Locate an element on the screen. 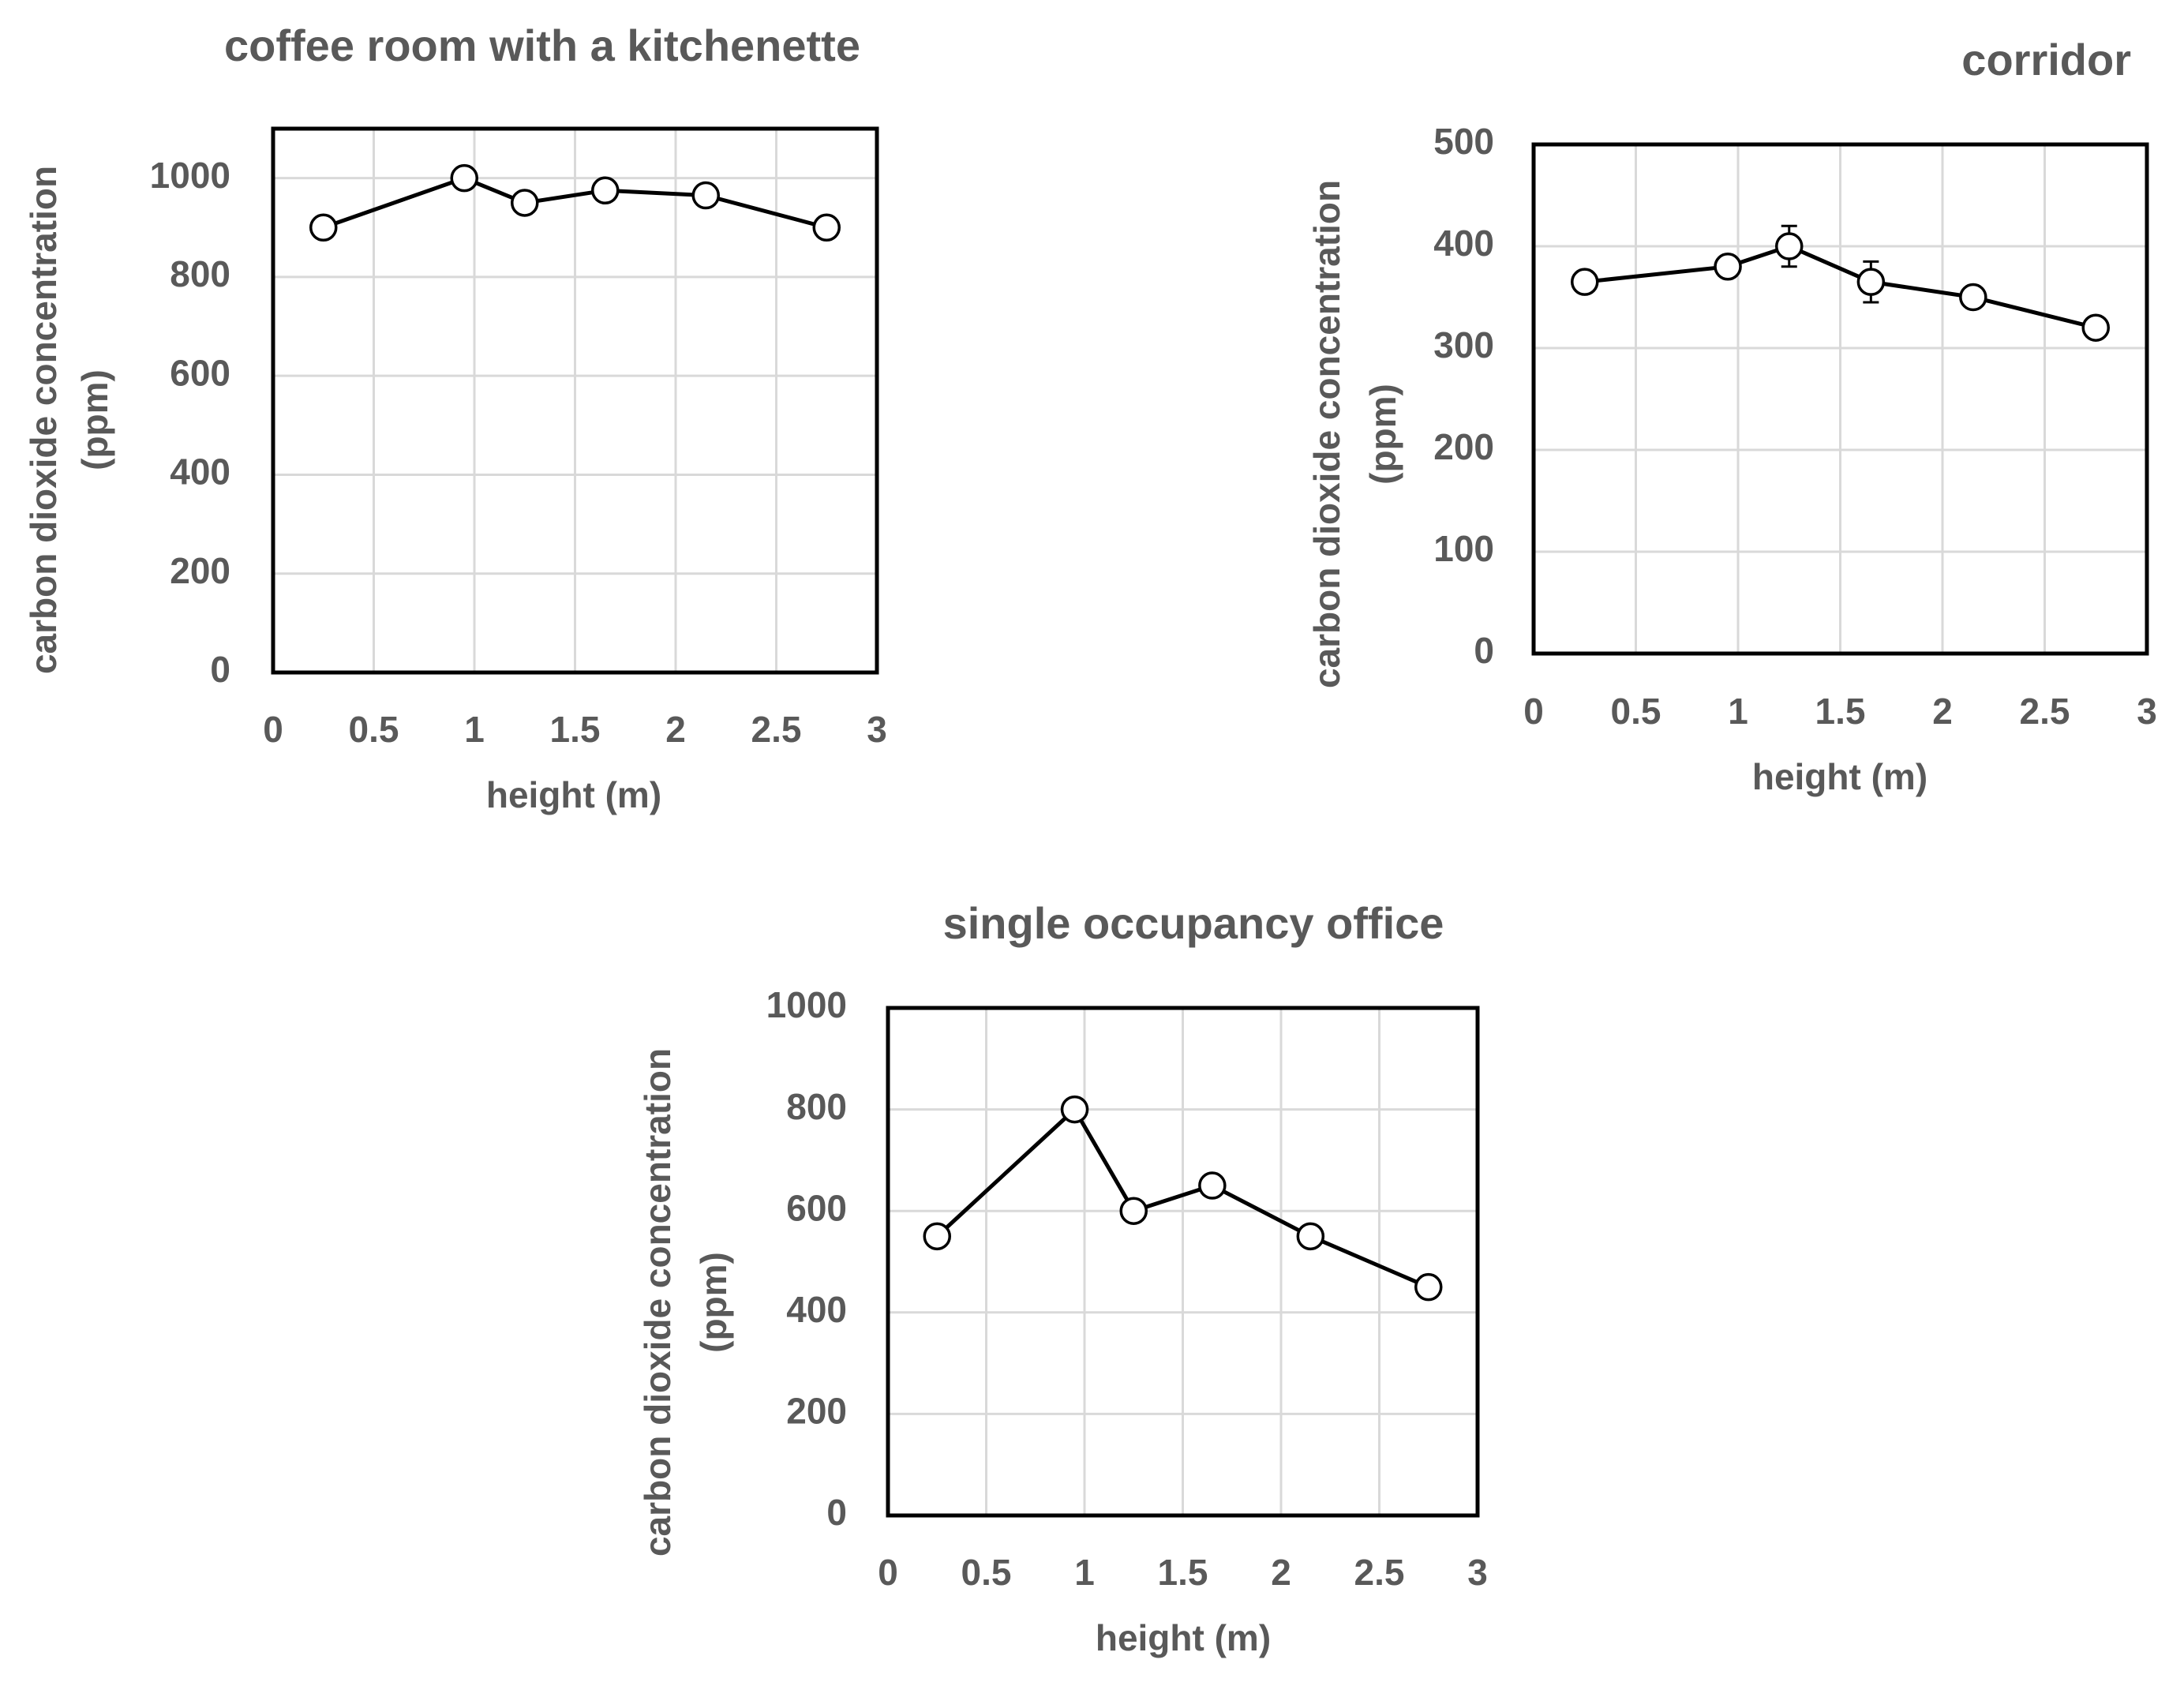  chart-title: single occupancy office is located at coordinates (1193, 923).